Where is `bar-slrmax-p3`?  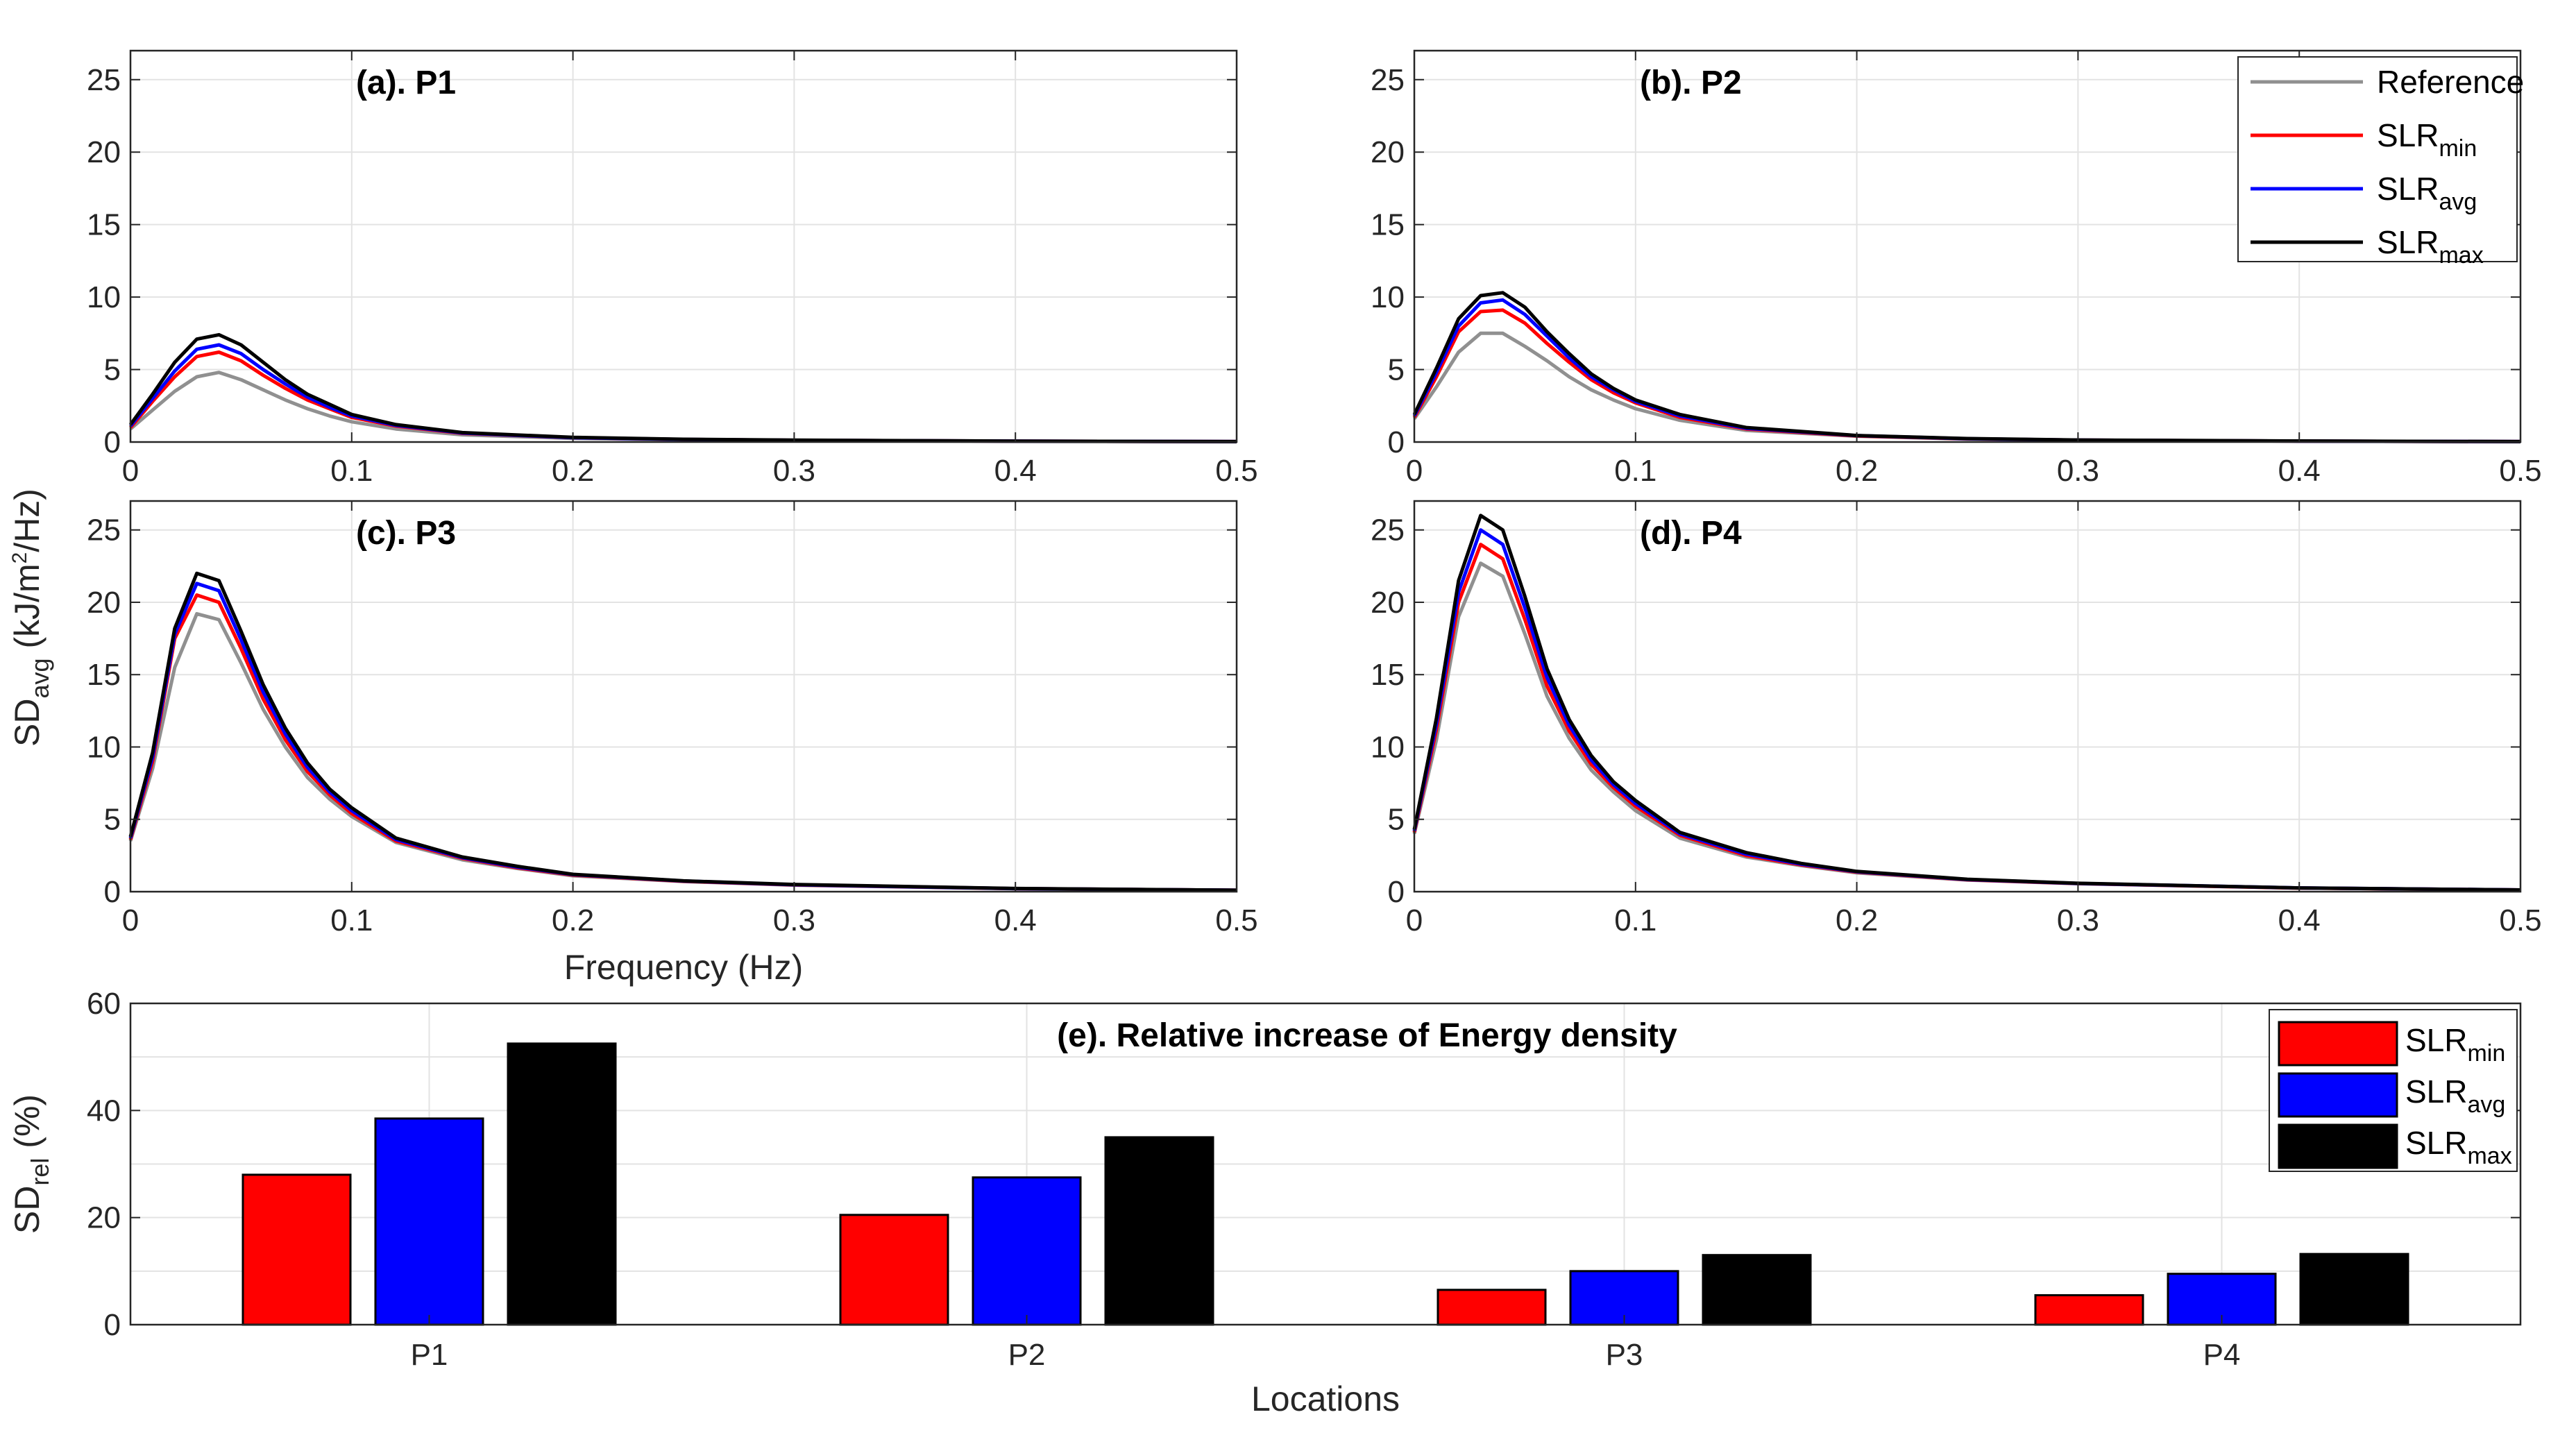 bar-slrmax-p3 is located at coordinates (1757, 1290).